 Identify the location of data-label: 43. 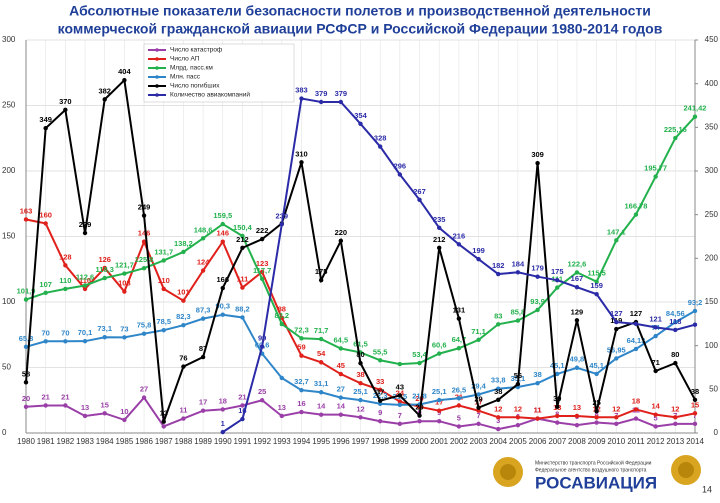
(400, 386).